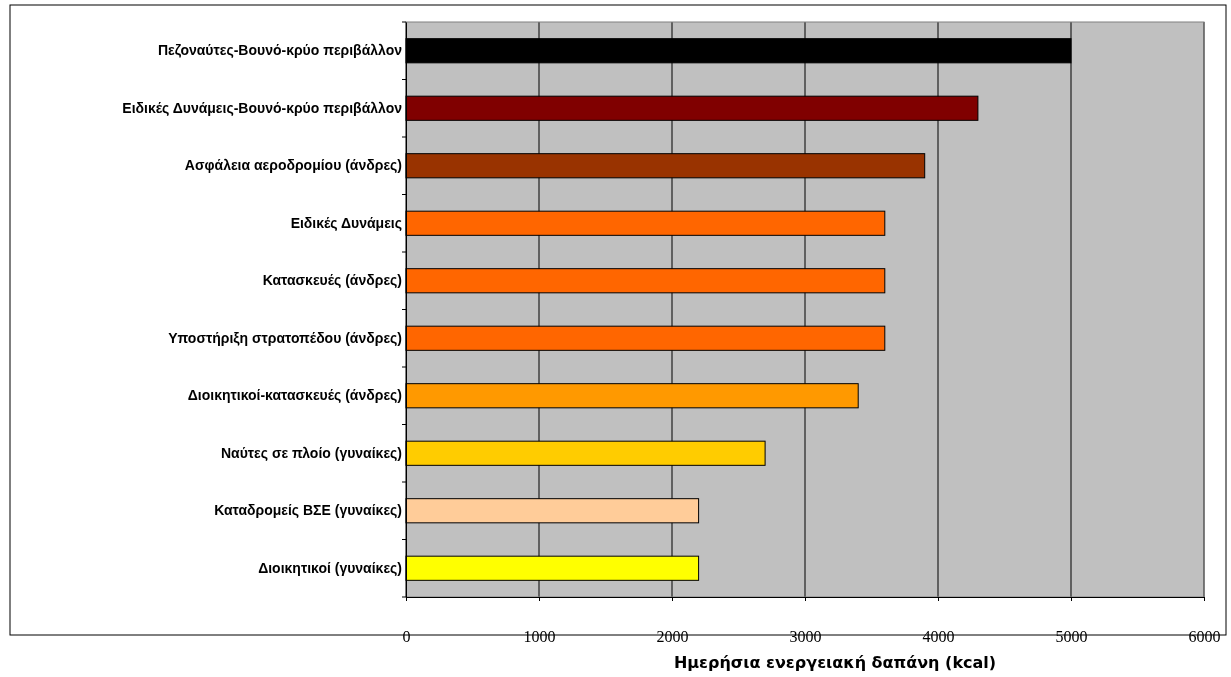  Describe the element at coordinates (285, 337) in the screenshot. I see `y-tick-label: Υποστήριξη στρατοπέδου (άνδρες)` at that location.